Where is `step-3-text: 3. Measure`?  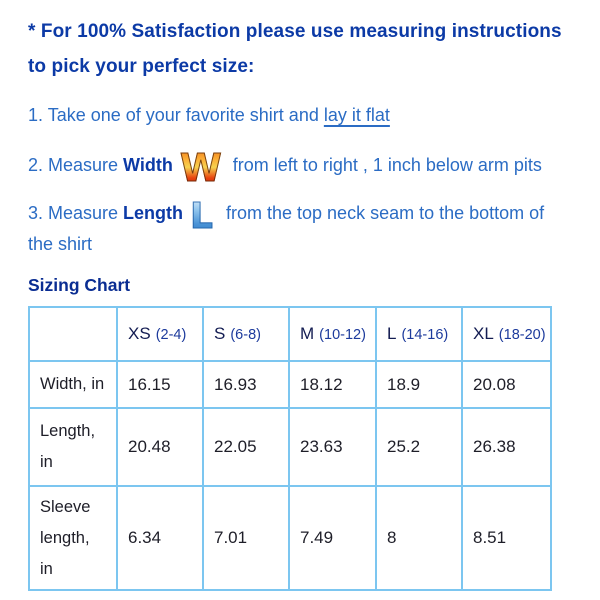
step-3-text: 3. Measure is located at coordinates (76, 213).